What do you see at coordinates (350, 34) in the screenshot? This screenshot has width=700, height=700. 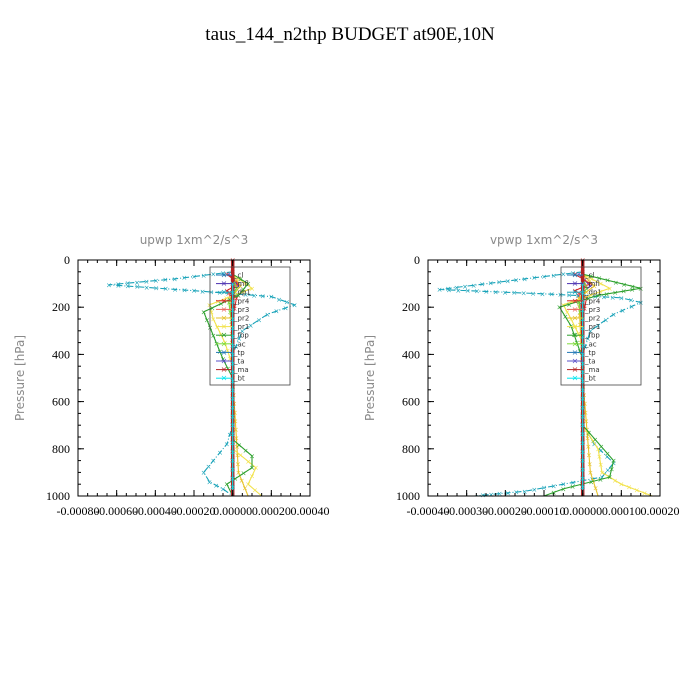 I see `figure-title: taus_144_n2thp BUDGET at90E,10N` at bounding box center [350, 34].